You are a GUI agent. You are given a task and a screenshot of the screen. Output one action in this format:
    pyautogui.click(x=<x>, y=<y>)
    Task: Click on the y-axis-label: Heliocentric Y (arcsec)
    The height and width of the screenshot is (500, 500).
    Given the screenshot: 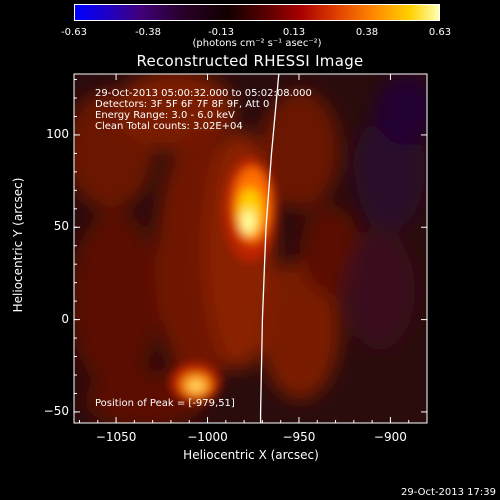 What is the action you would take?
    pyautogui.click(x=18, y=245)
    